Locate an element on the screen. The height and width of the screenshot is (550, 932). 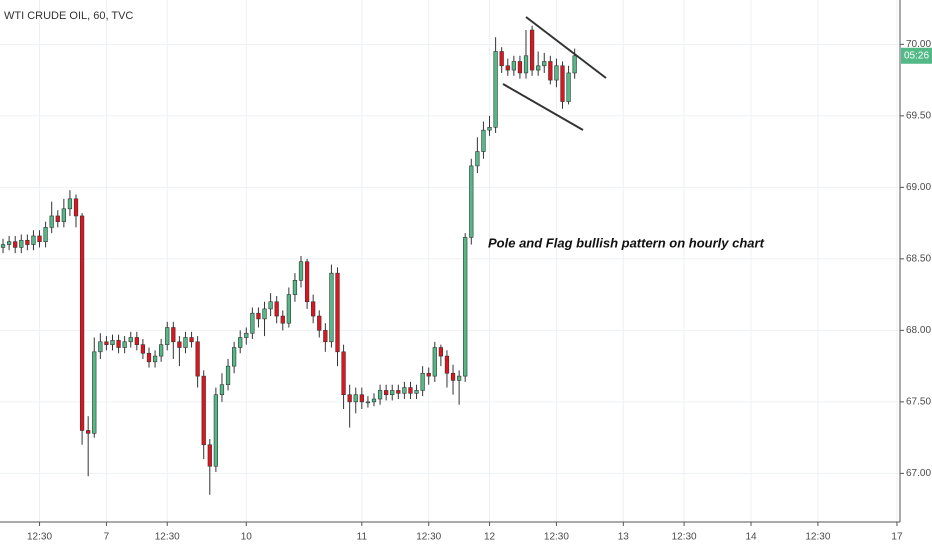
y-tick-label: 67.50 is located at coordinates (918, 402).